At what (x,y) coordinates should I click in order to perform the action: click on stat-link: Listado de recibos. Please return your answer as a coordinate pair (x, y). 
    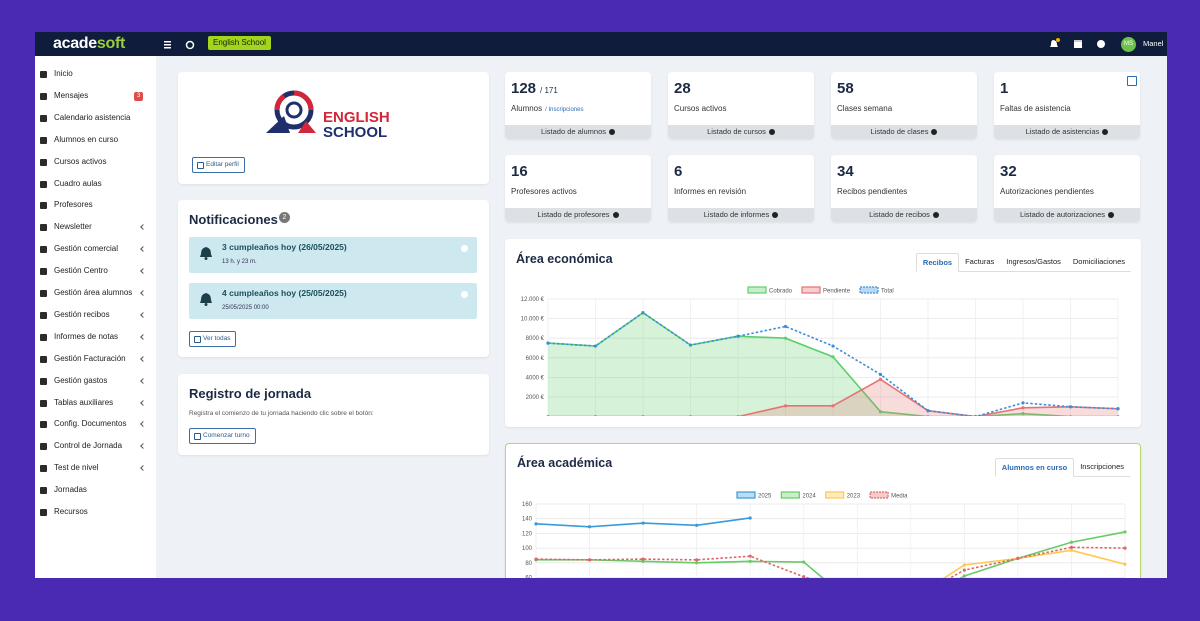
    Looking at the image, I should click on (904, 215).